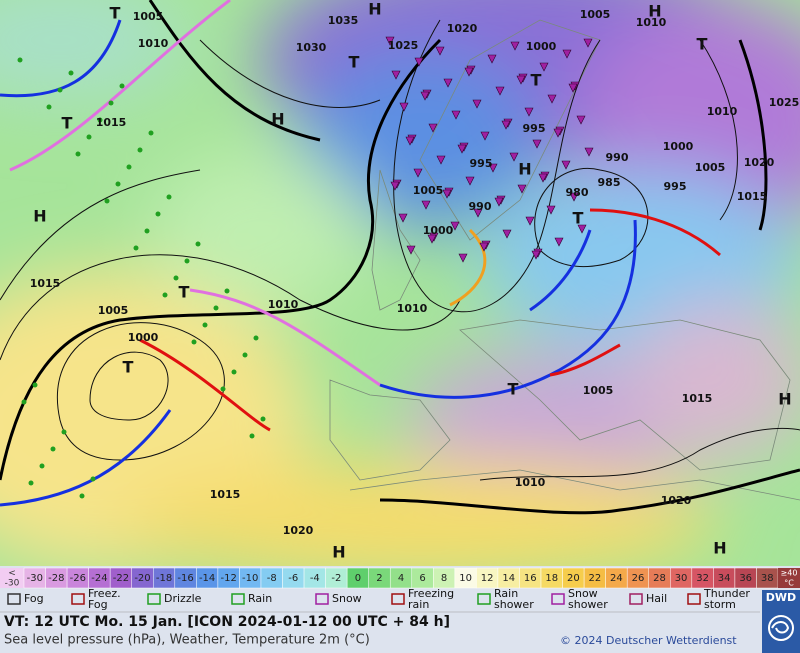 This screenshot has height=653, width=800. I want to click on scale-low-label: <, so click(12, 574).